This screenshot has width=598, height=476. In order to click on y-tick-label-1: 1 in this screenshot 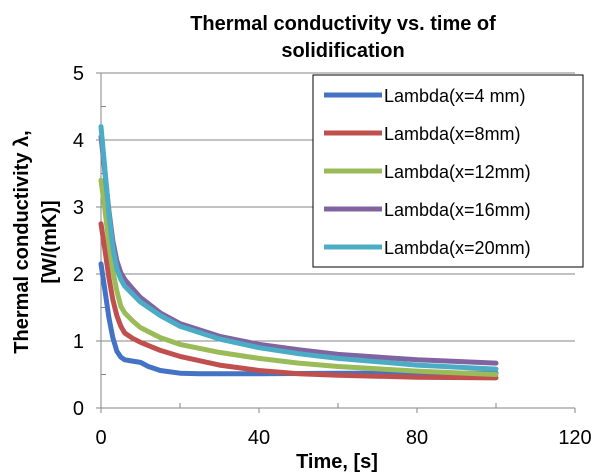, I will do `click(78, 342)`.